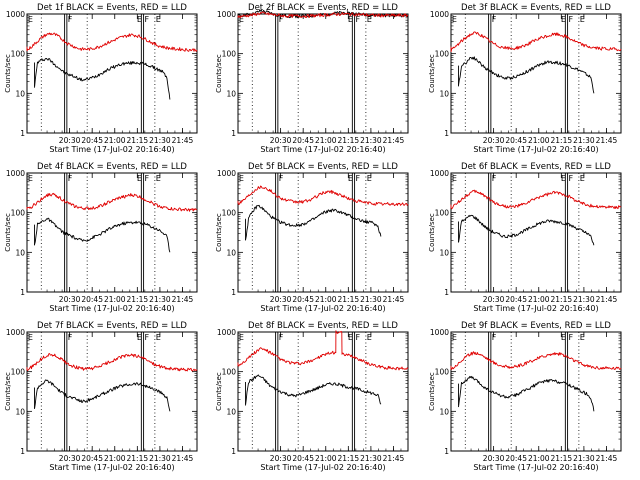 The height and width of the screenshot is (480, 640). Describe the element at coordinates (323, 326) in the screenshot. I see `chart-title: Det 8f BLACK = Events, RED = LLD` at that location.